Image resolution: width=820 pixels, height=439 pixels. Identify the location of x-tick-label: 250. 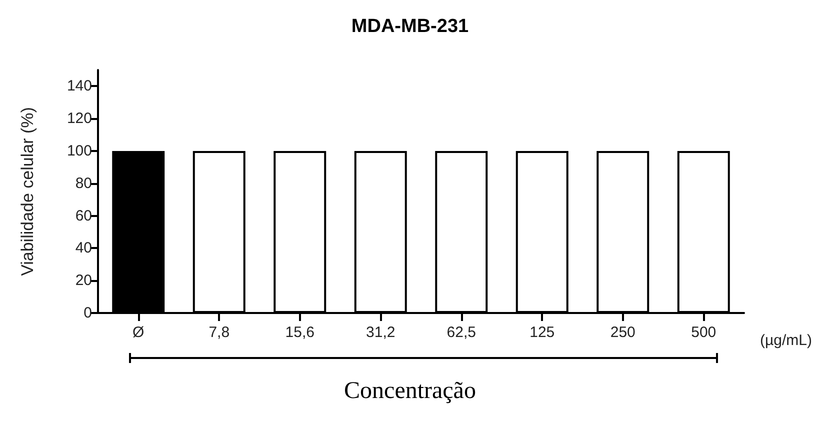
(623, 332).